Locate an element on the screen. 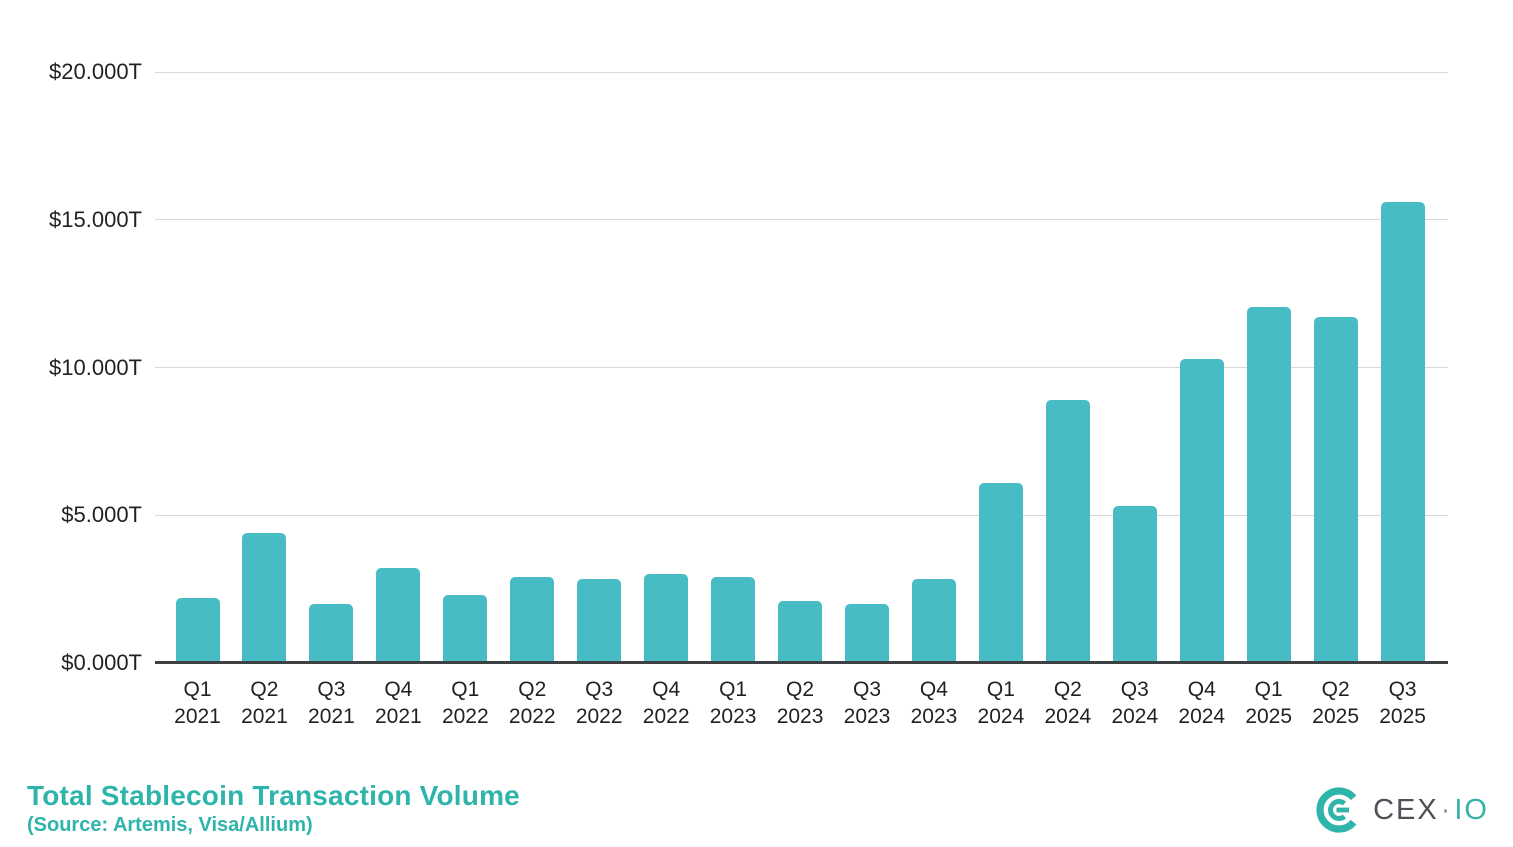 The image size is (1513, 847). x-tick-label-q2-2021: Q2 2021 is located at coordinates (264, 703).